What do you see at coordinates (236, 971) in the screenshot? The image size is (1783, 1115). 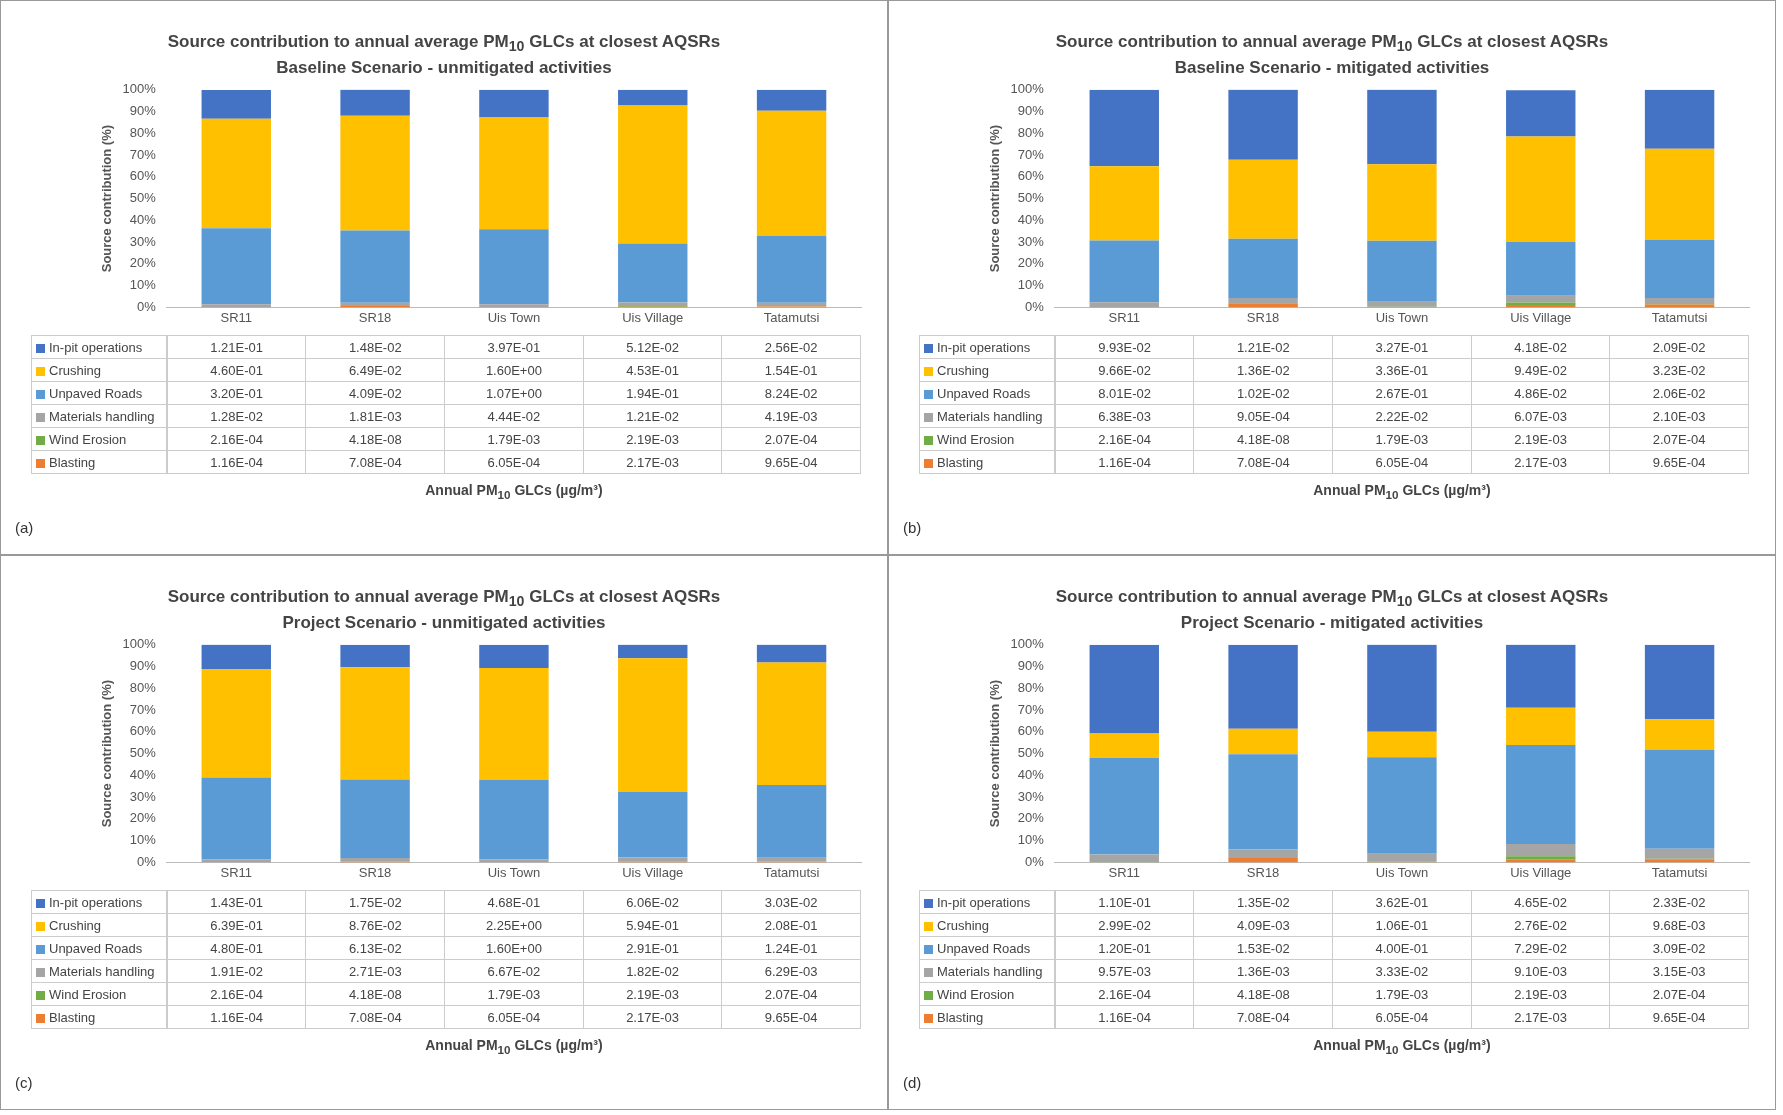 I see `text: 1.91E-02` at bounding box center [236, 971].